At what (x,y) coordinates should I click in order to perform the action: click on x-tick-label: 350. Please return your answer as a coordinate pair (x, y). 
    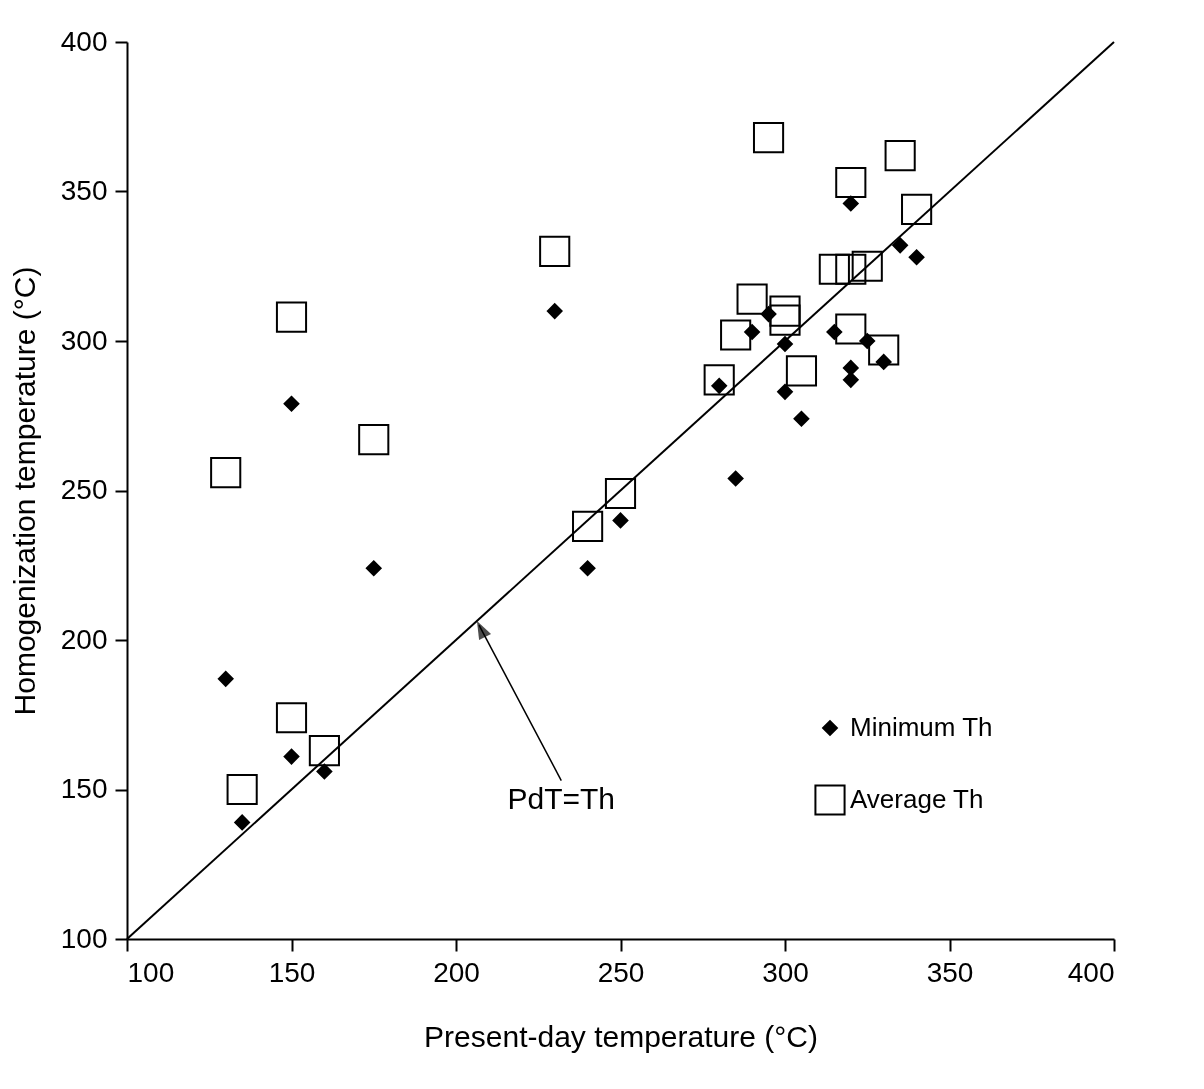
    Looking at the image, I should click on (950, 972).